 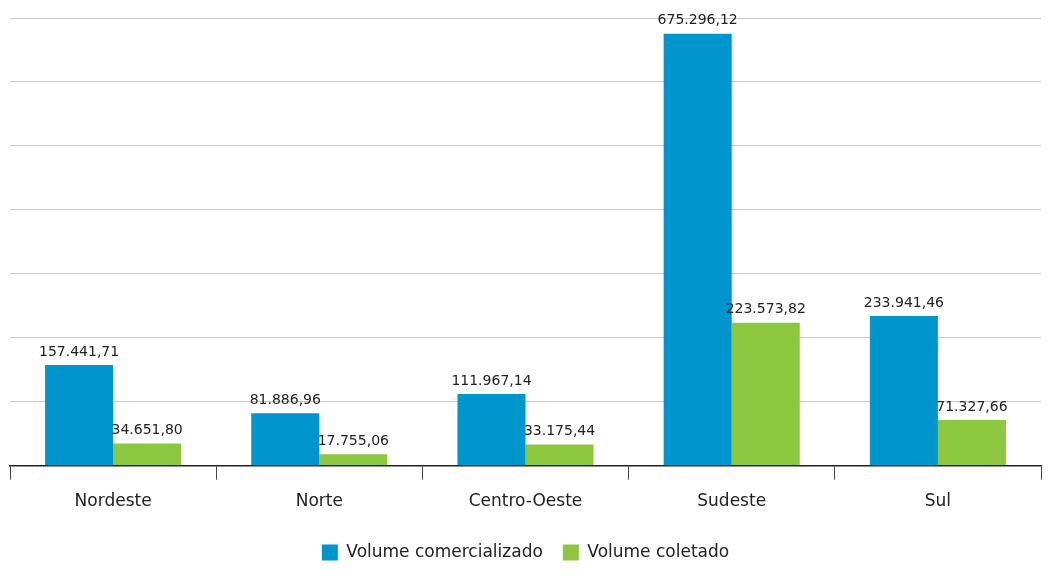 I want to click on data-label: 675.296,12, so click(x=697, y=19).